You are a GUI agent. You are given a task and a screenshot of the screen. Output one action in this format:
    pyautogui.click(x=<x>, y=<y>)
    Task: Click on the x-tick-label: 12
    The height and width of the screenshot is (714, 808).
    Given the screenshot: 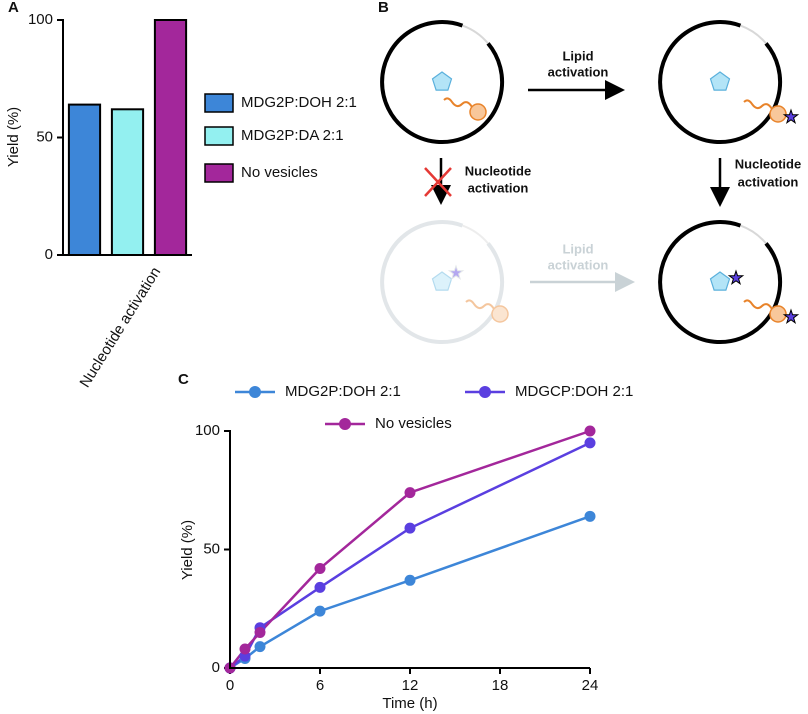 What is the action you would take?
    pyautogui.click(x=410, y=685)
    